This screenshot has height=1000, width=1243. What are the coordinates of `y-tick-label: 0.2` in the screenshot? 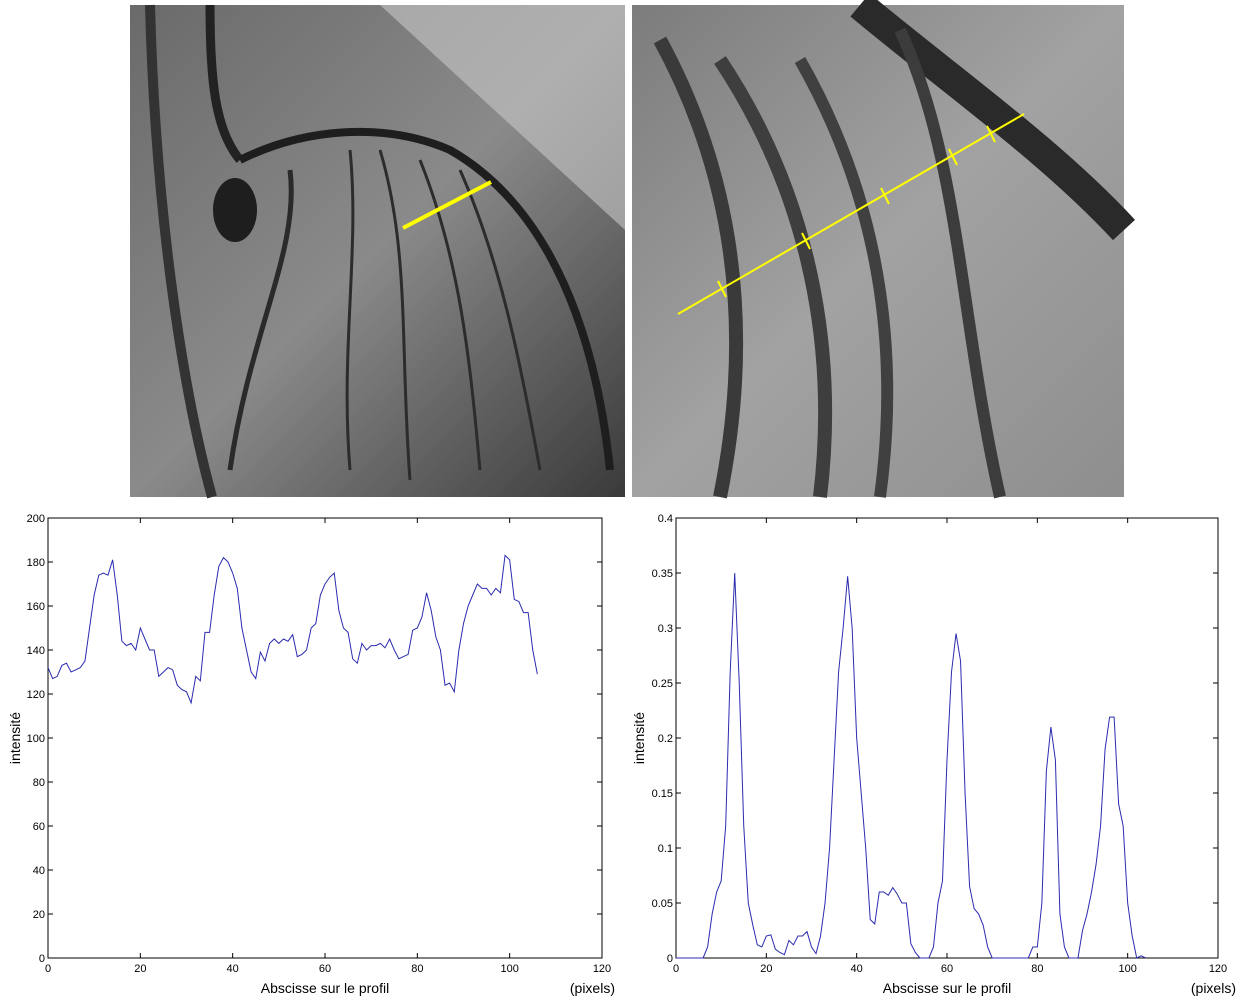 It's located at (665, 739).